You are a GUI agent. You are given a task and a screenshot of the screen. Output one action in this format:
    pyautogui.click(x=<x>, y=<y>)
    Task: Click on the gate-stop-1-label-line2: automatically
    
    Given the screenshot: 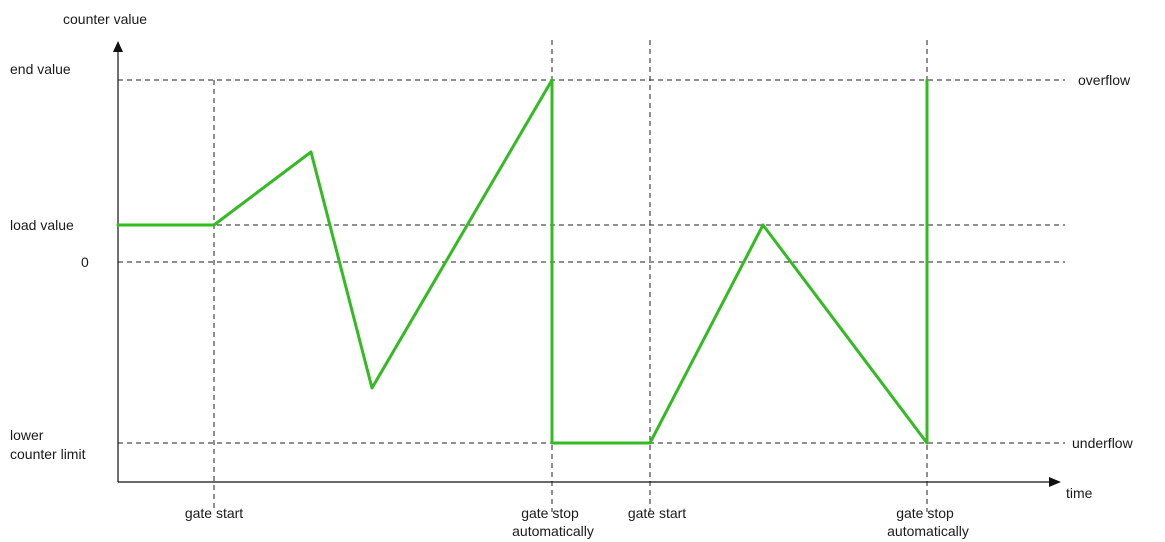 What is the action you would take?
    pyautogui.click(x=553, y=531)
    